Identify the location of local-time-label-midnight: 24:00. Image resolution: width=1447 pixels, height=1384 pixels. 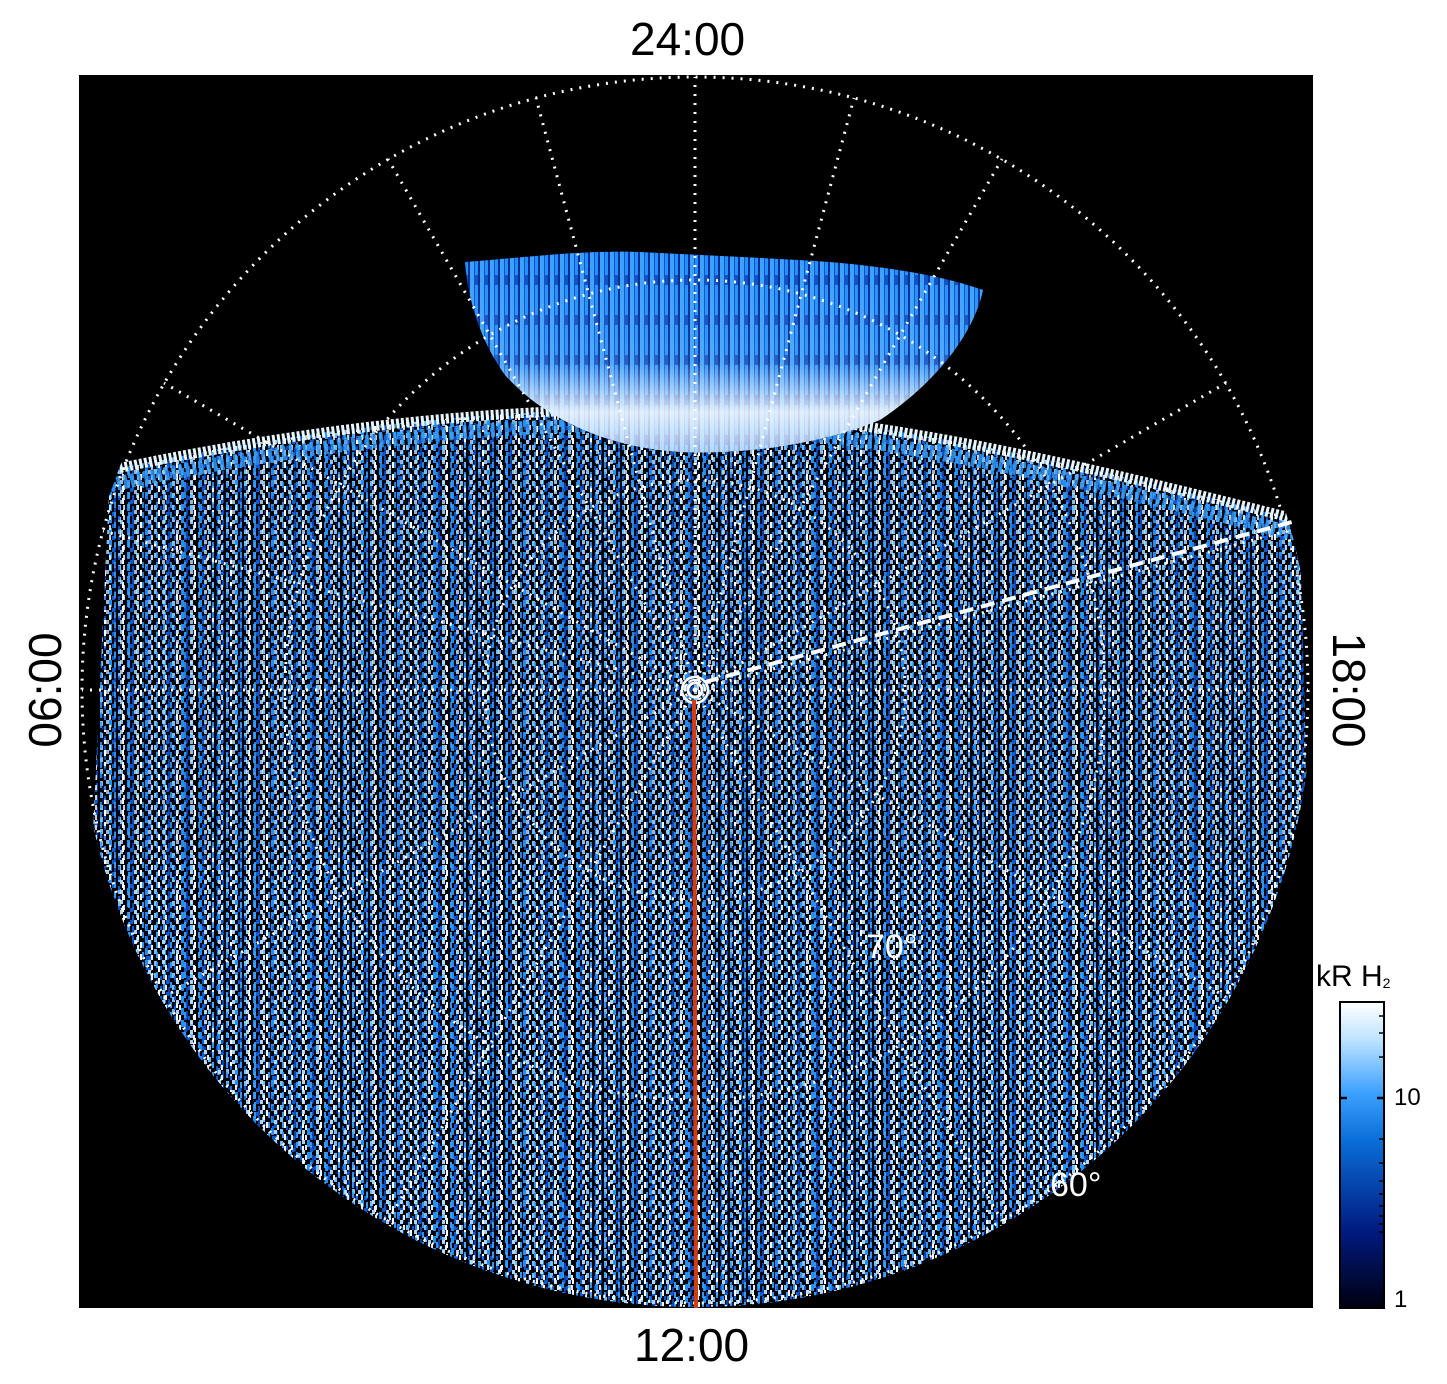
(688, 39).